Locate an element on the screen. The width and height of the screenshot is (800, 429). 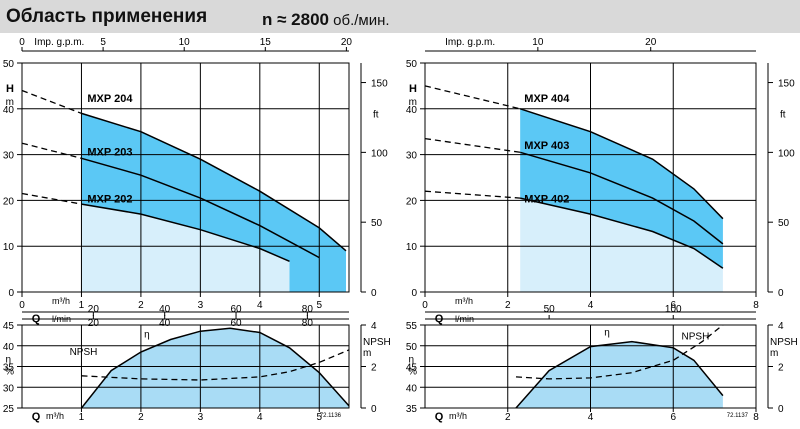
left-efficiency-xunit: m³/h is located at coordinates (55, 416).